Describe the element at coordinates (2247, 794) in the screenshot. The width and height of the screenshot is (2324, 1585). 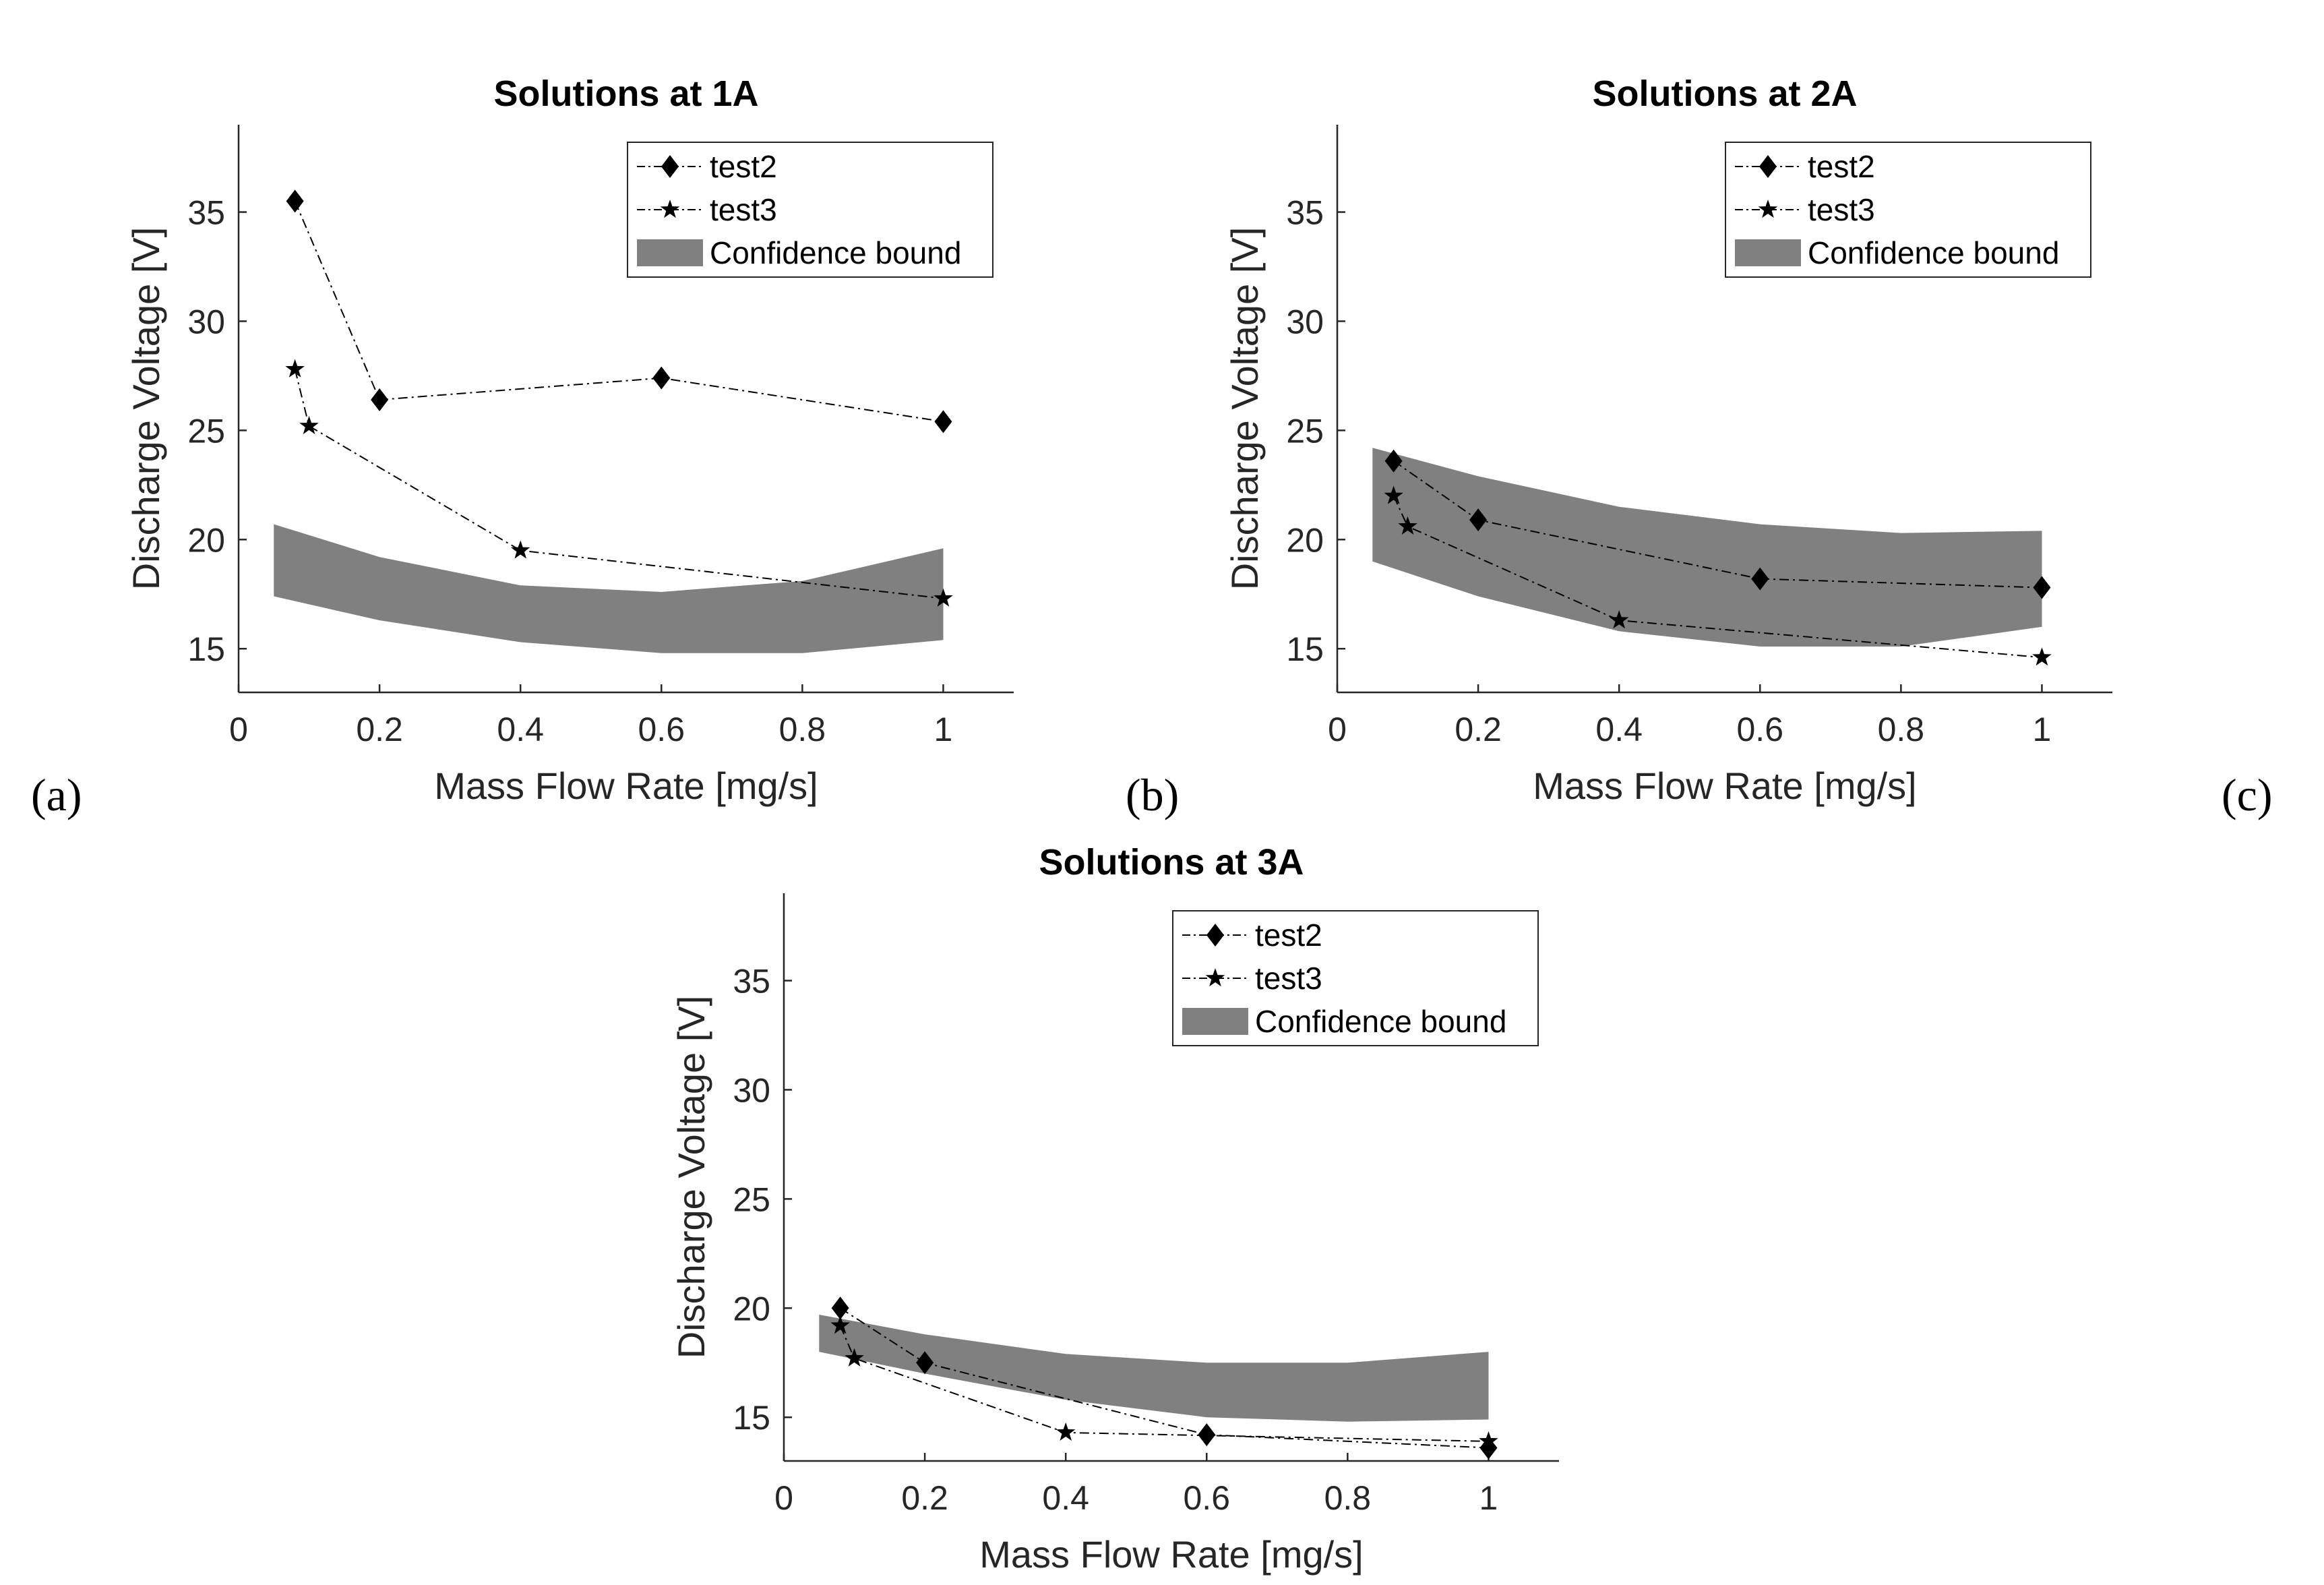
I see `panel-label-c: (c)` at that location.